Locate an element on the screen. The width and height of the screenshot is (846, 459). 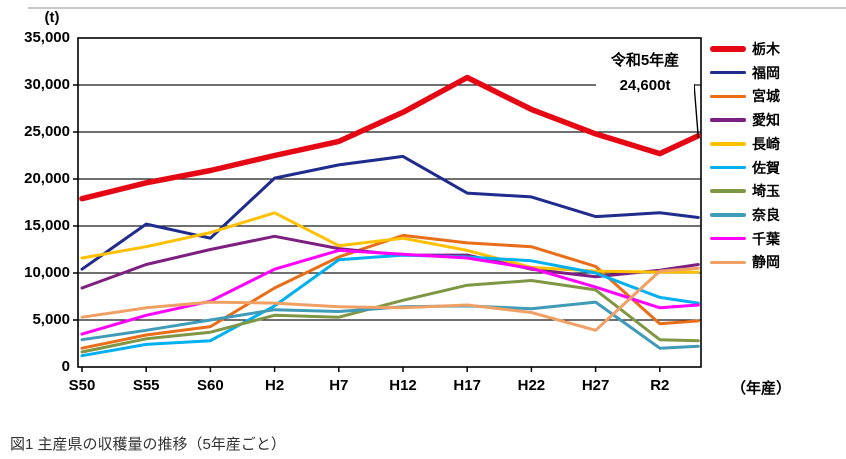
legend-label-tochigi: 栃木 is located at coordinates (766, 49).